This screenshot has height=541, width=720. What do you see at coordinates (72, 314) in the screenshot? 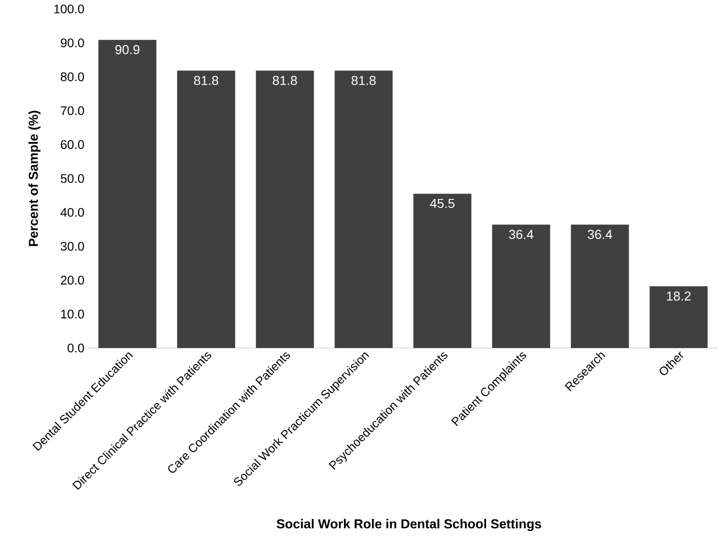
I see `y-tick-label: 10.0` at bounding box center [72, 314].